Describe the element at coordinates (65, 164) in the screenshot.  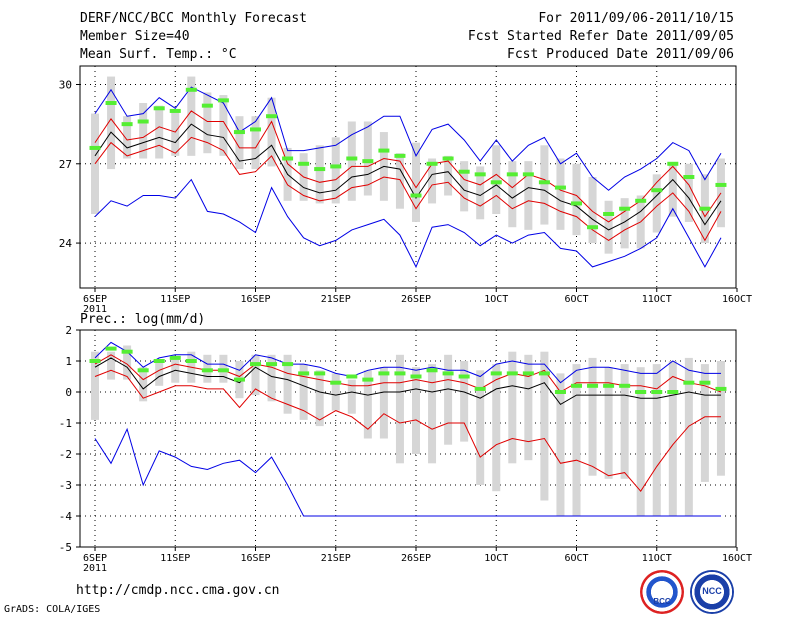
I see `p0-ytick-label: 27` at that location.